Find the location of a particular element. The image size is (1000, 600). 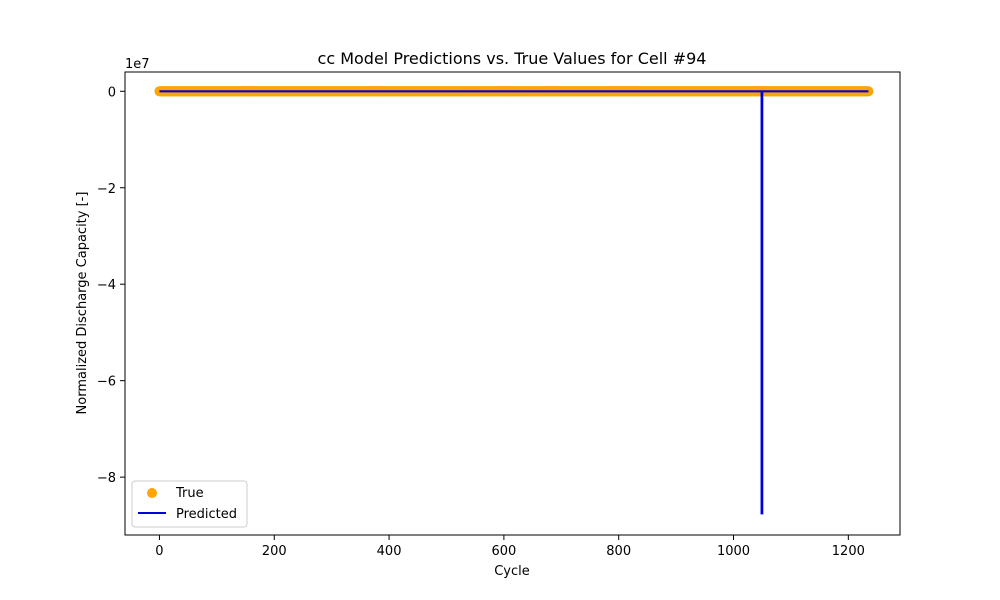

legend: True Predicted is located at coordinates (189, 504).